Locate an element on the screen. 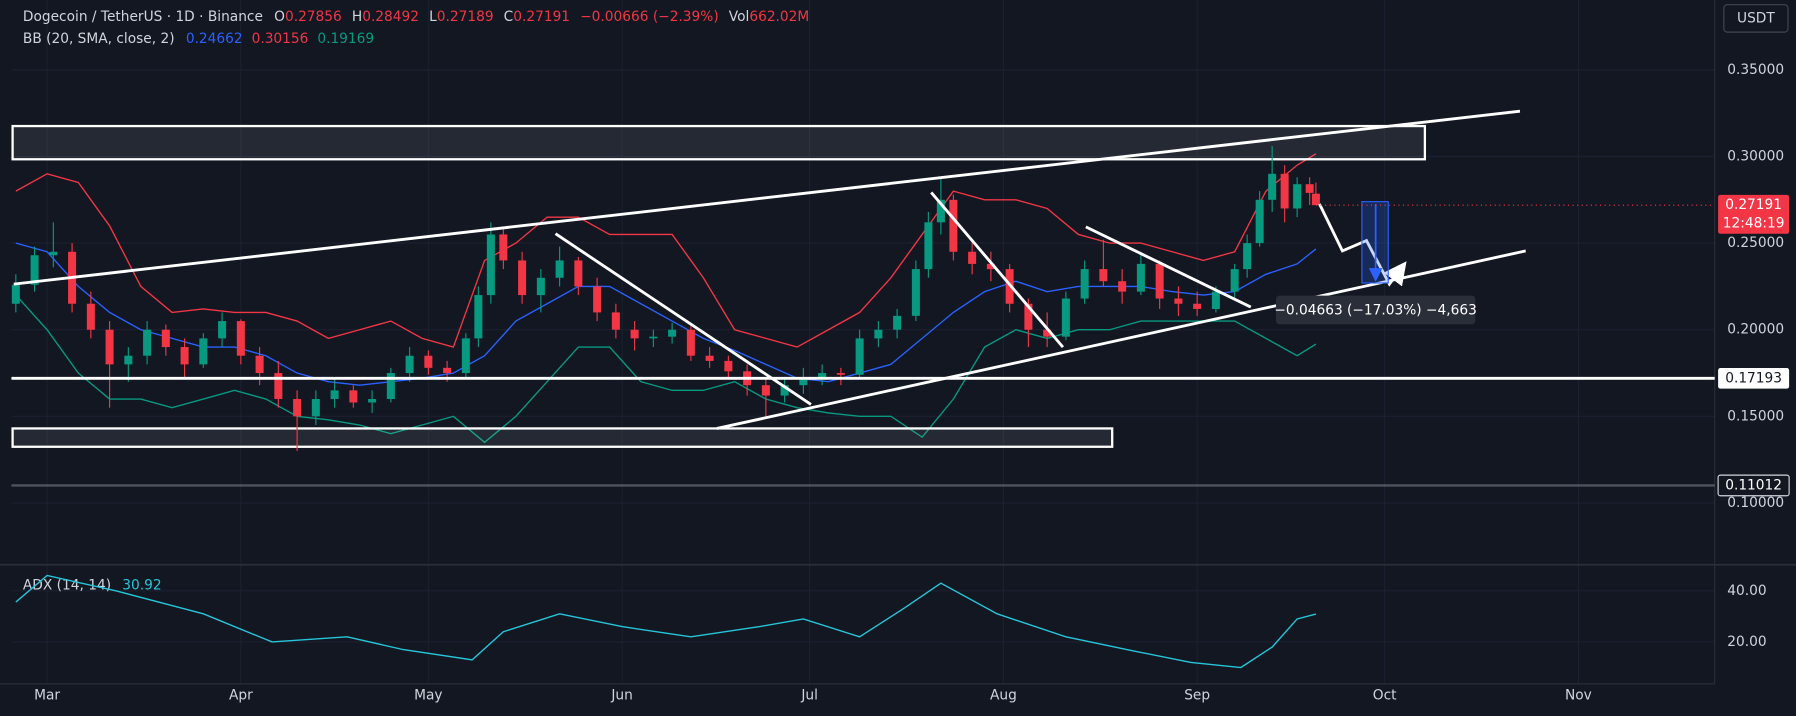 The image size is (1796, 716). low-label: L is located at coordinates (433, 17).